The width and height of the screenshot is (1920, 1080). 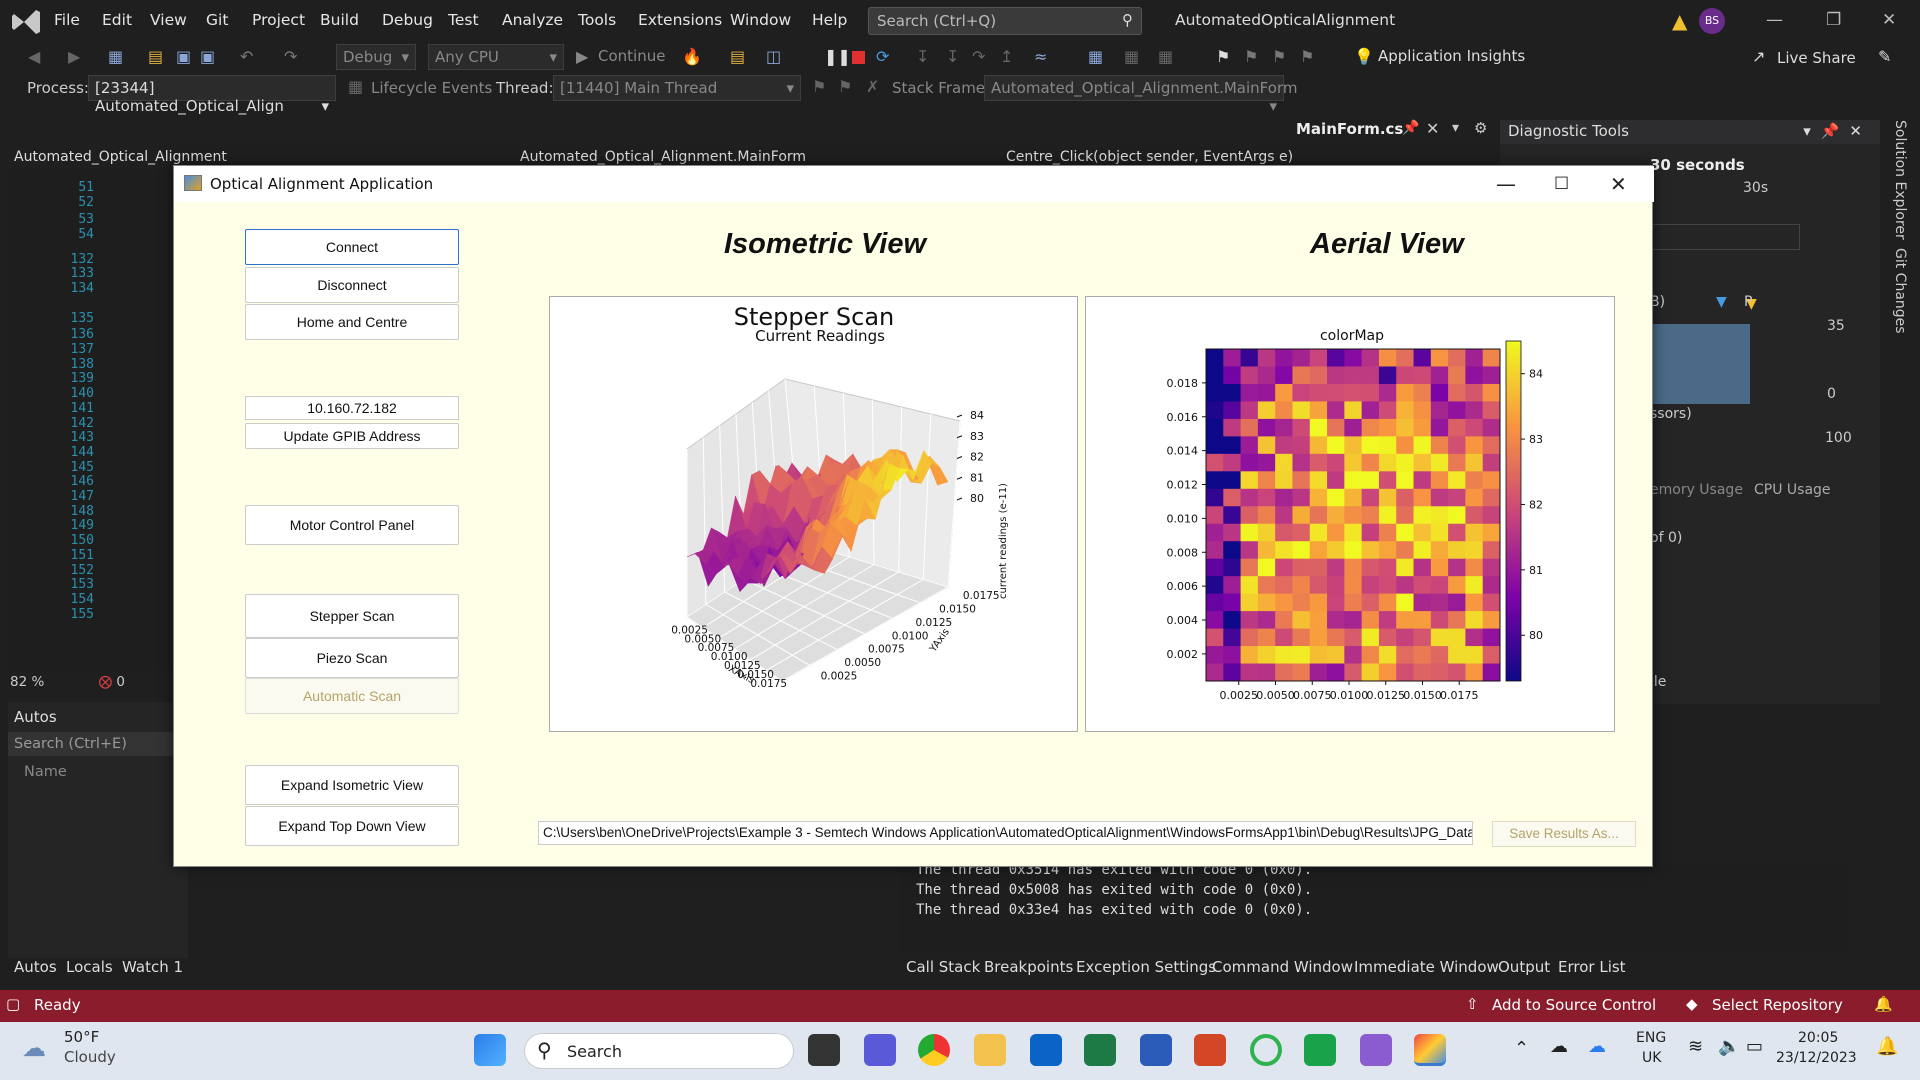 What do you see at coordinates (923, 56) in the screenshot?
I see `step-into-icon: ↧` at bounding box center [923, 56].